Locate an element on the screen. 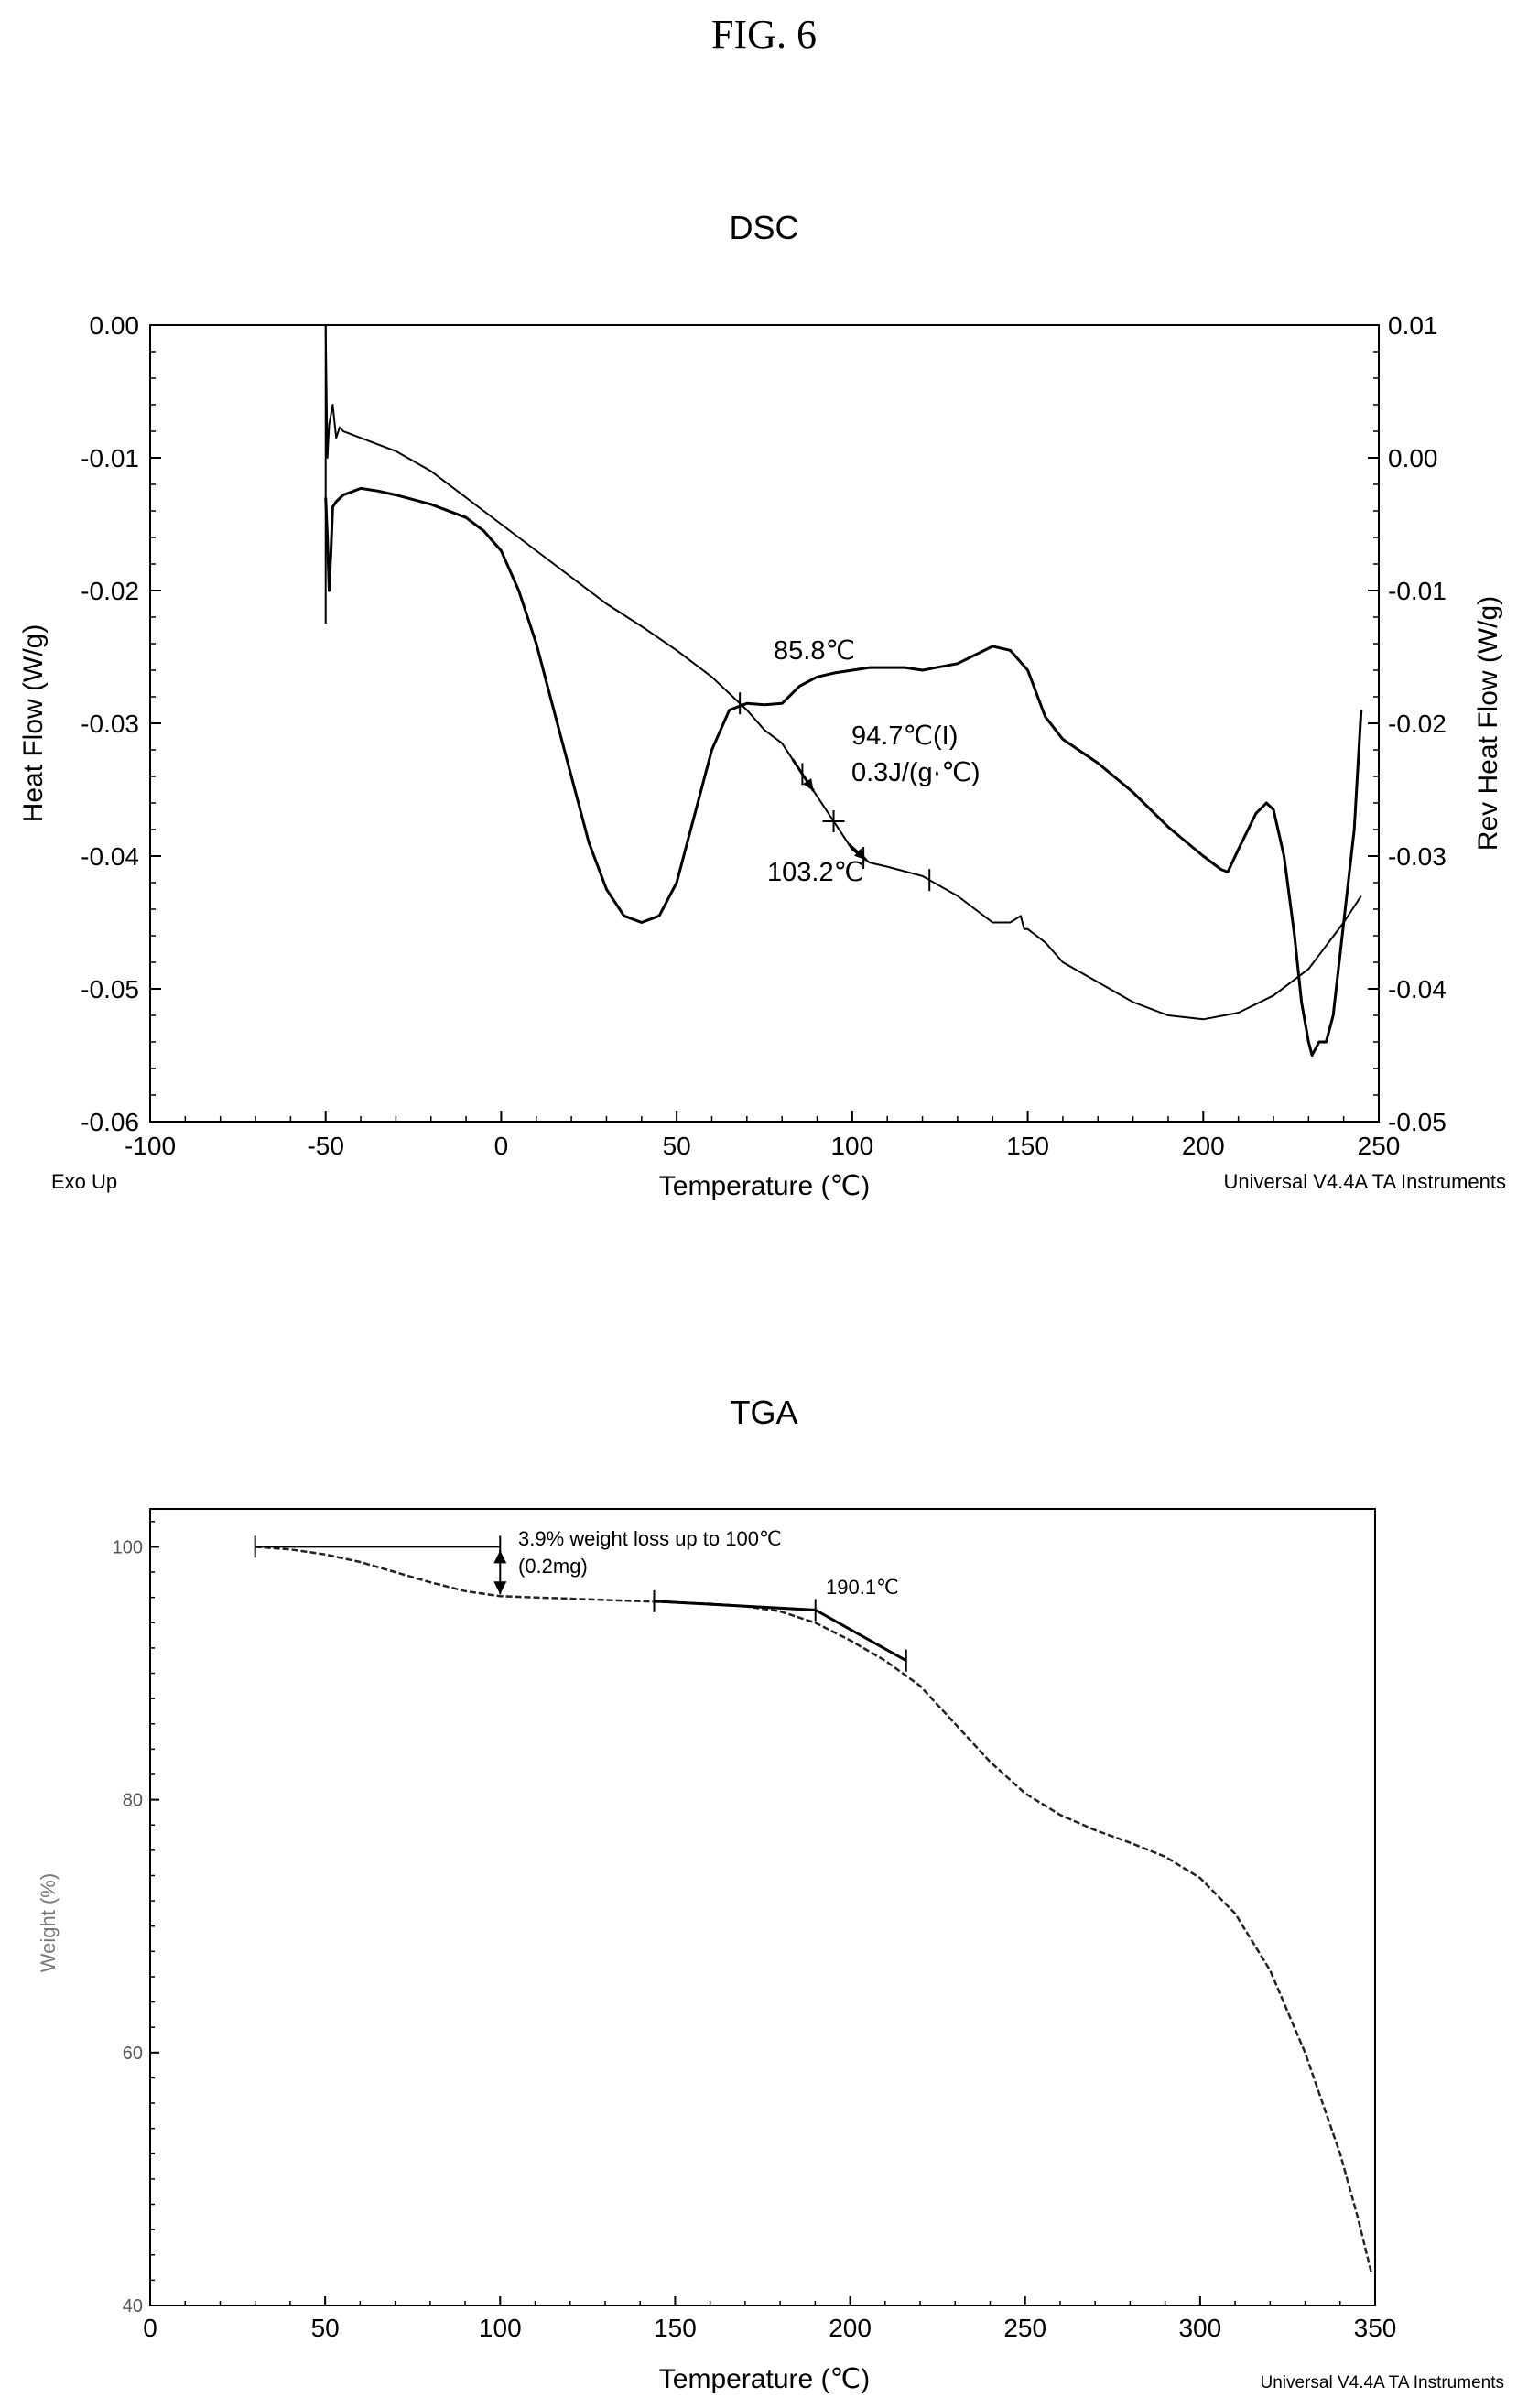 The width and height of the screenshot is (1528, 2408). tga-x-axis-title: Temperature (℃) is located at coordinates (765, 2379).